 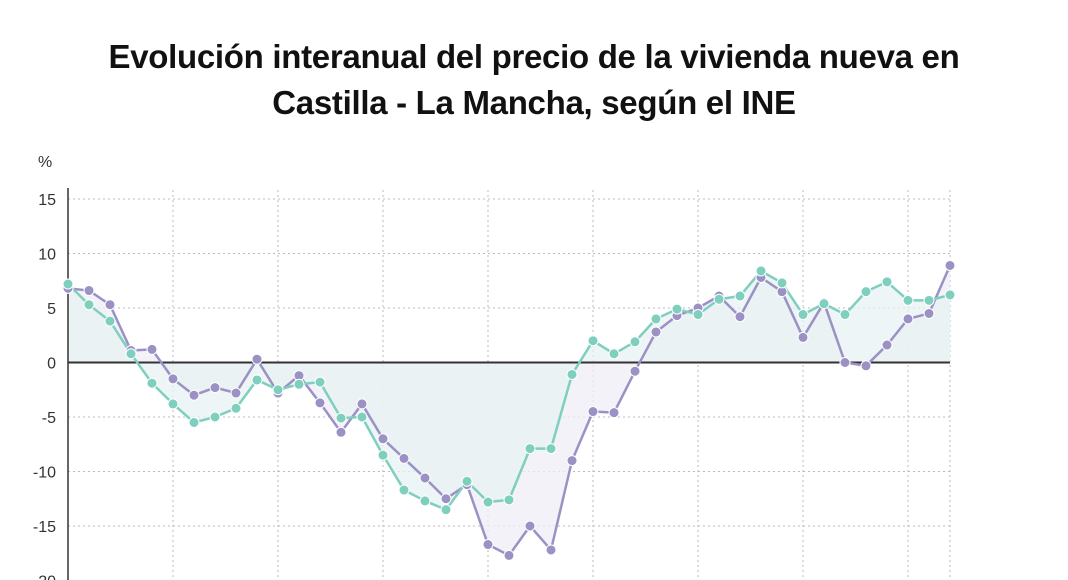 I want to click on y-tick-label: 15, so click(x=47, y=200).